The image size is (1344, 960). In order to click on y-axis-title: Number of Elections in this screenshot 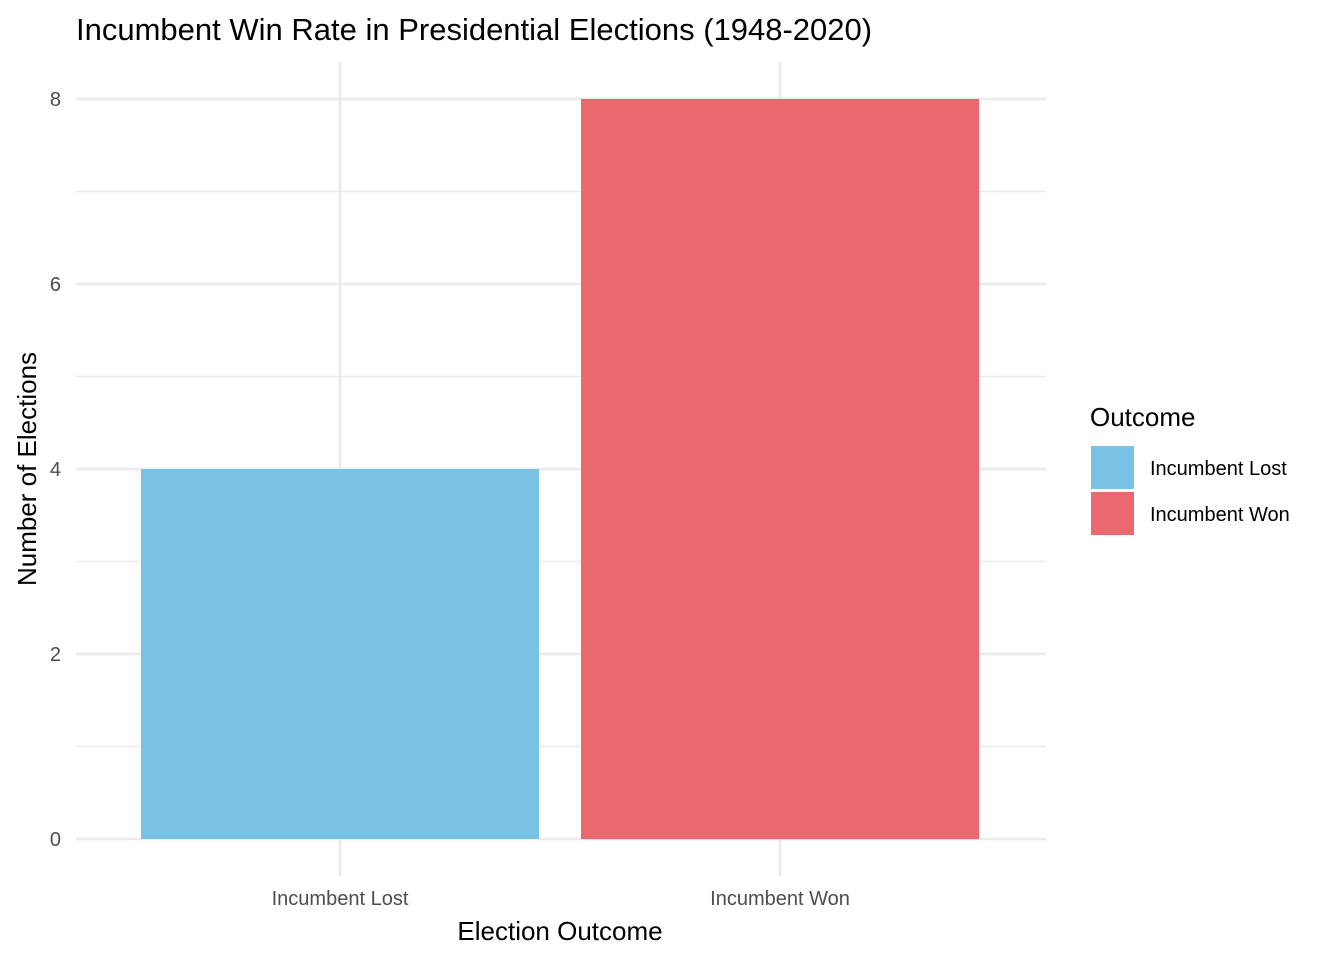, I will do `click(27, 469)`.